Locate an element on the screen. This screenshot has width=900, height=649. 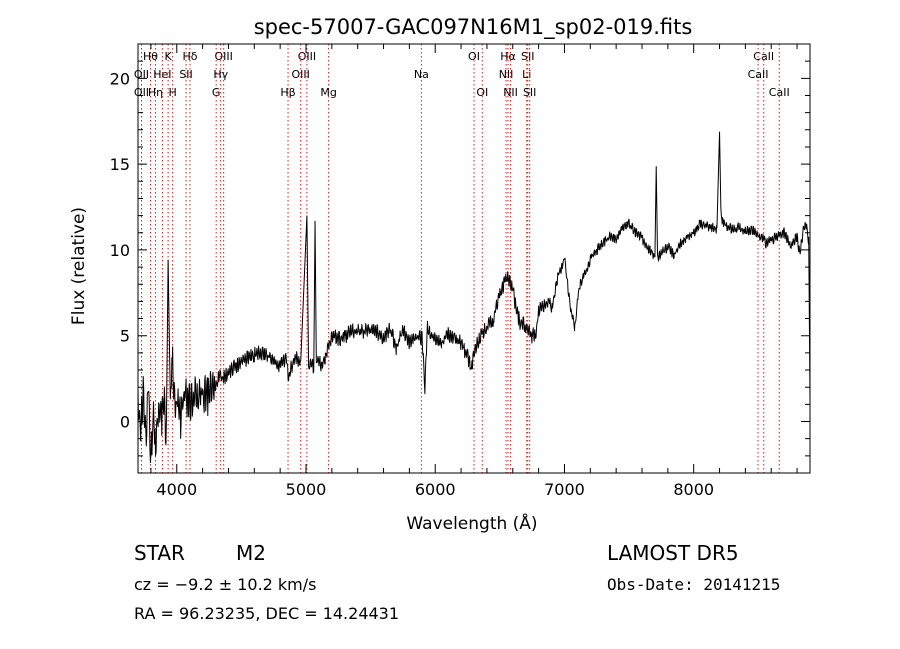
observation-date: Obs-Date: 20141215 is located at coordinates (693, 584).